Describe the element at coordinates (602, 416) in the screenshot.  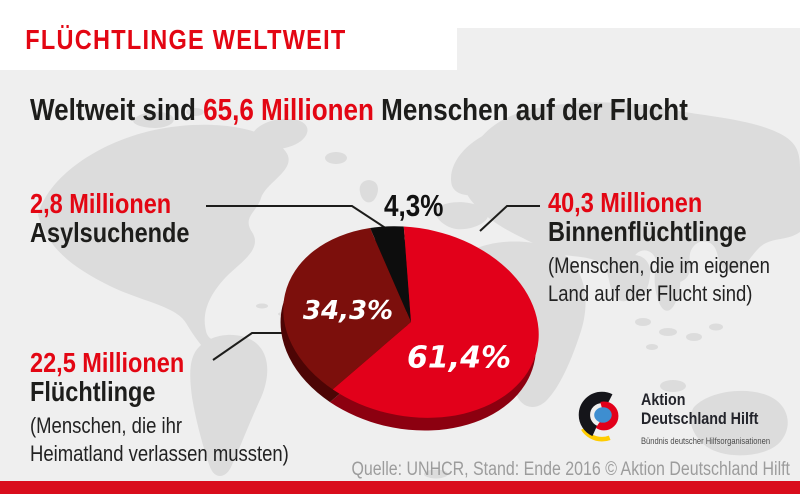
I see `logo-mark-icon` at that location.